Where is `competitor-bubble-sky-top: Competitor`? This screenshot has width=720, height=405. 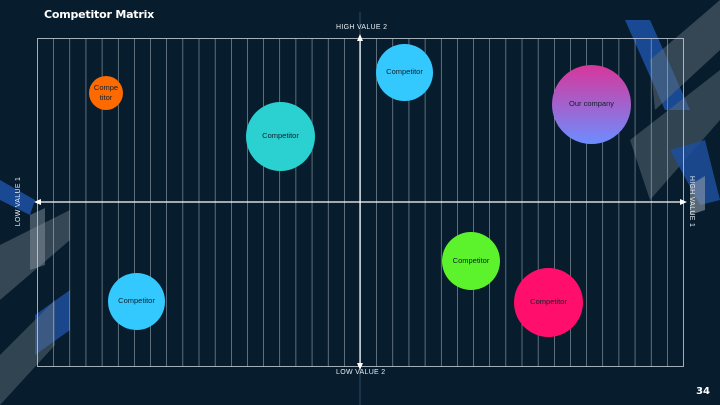 competitor-bubble-sky-top: Competitor is located at coordinates (404, 72).